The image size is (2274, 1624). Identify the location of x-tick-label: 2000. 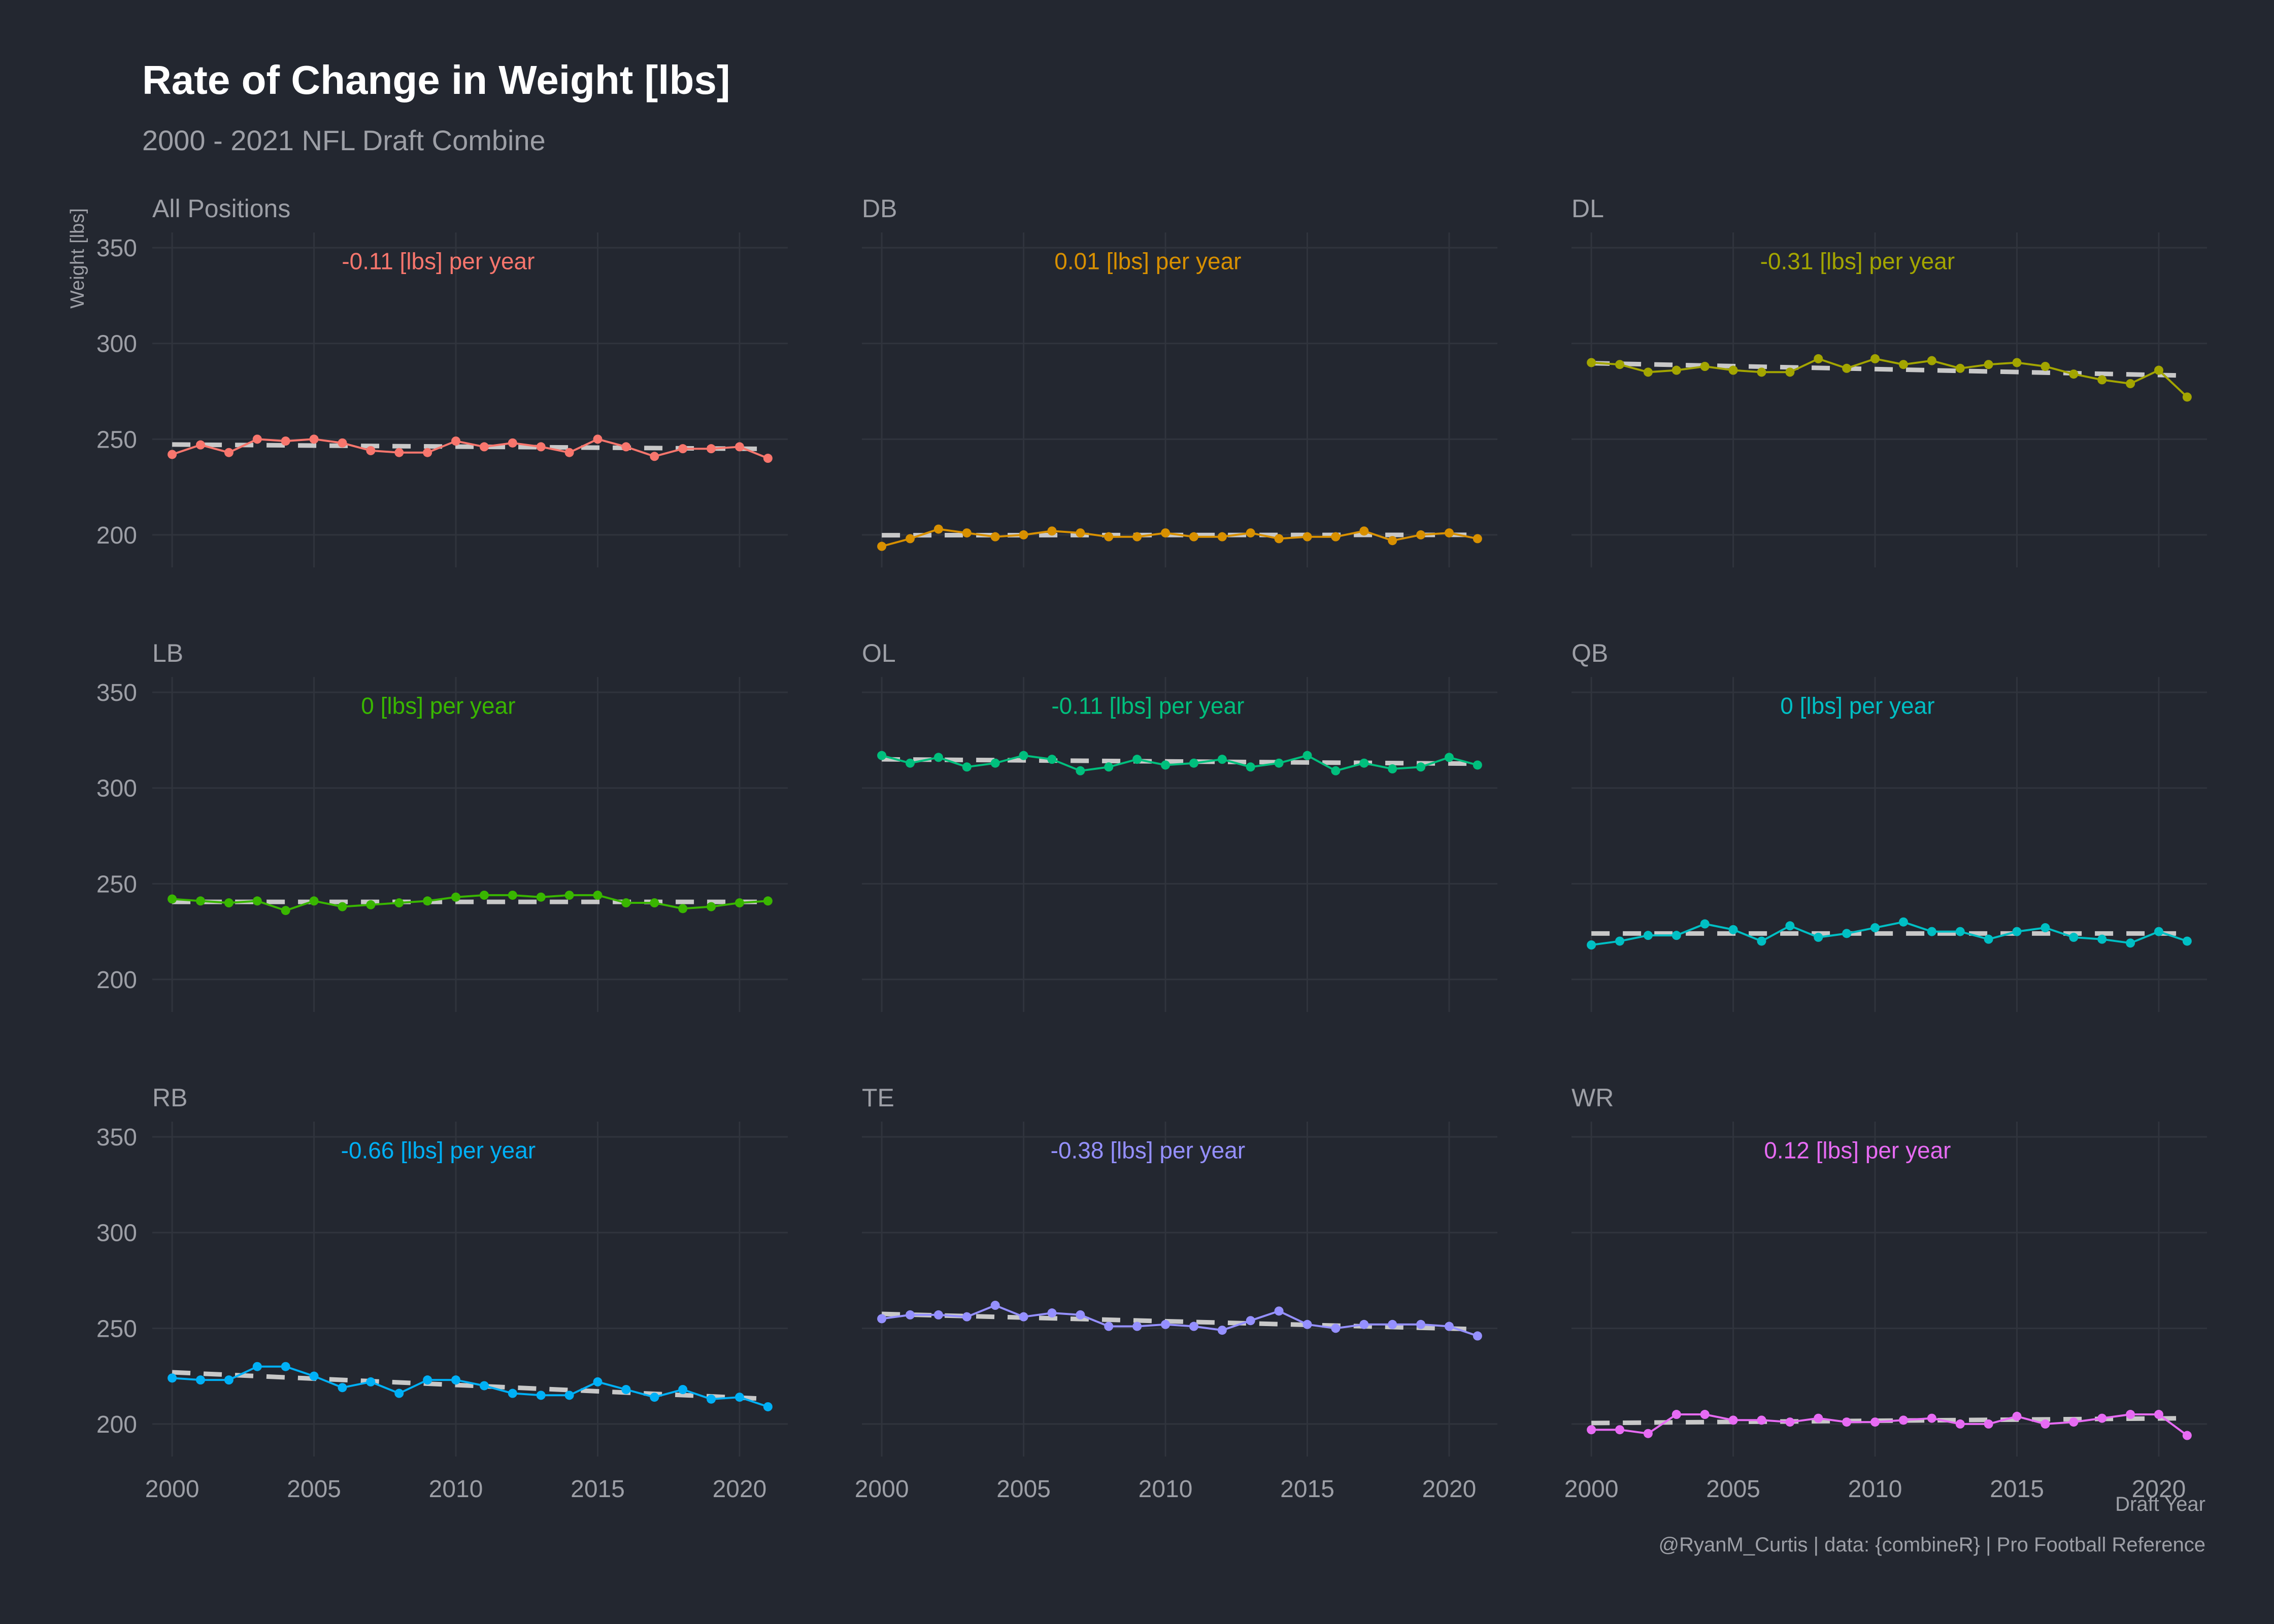
(882, 1489).